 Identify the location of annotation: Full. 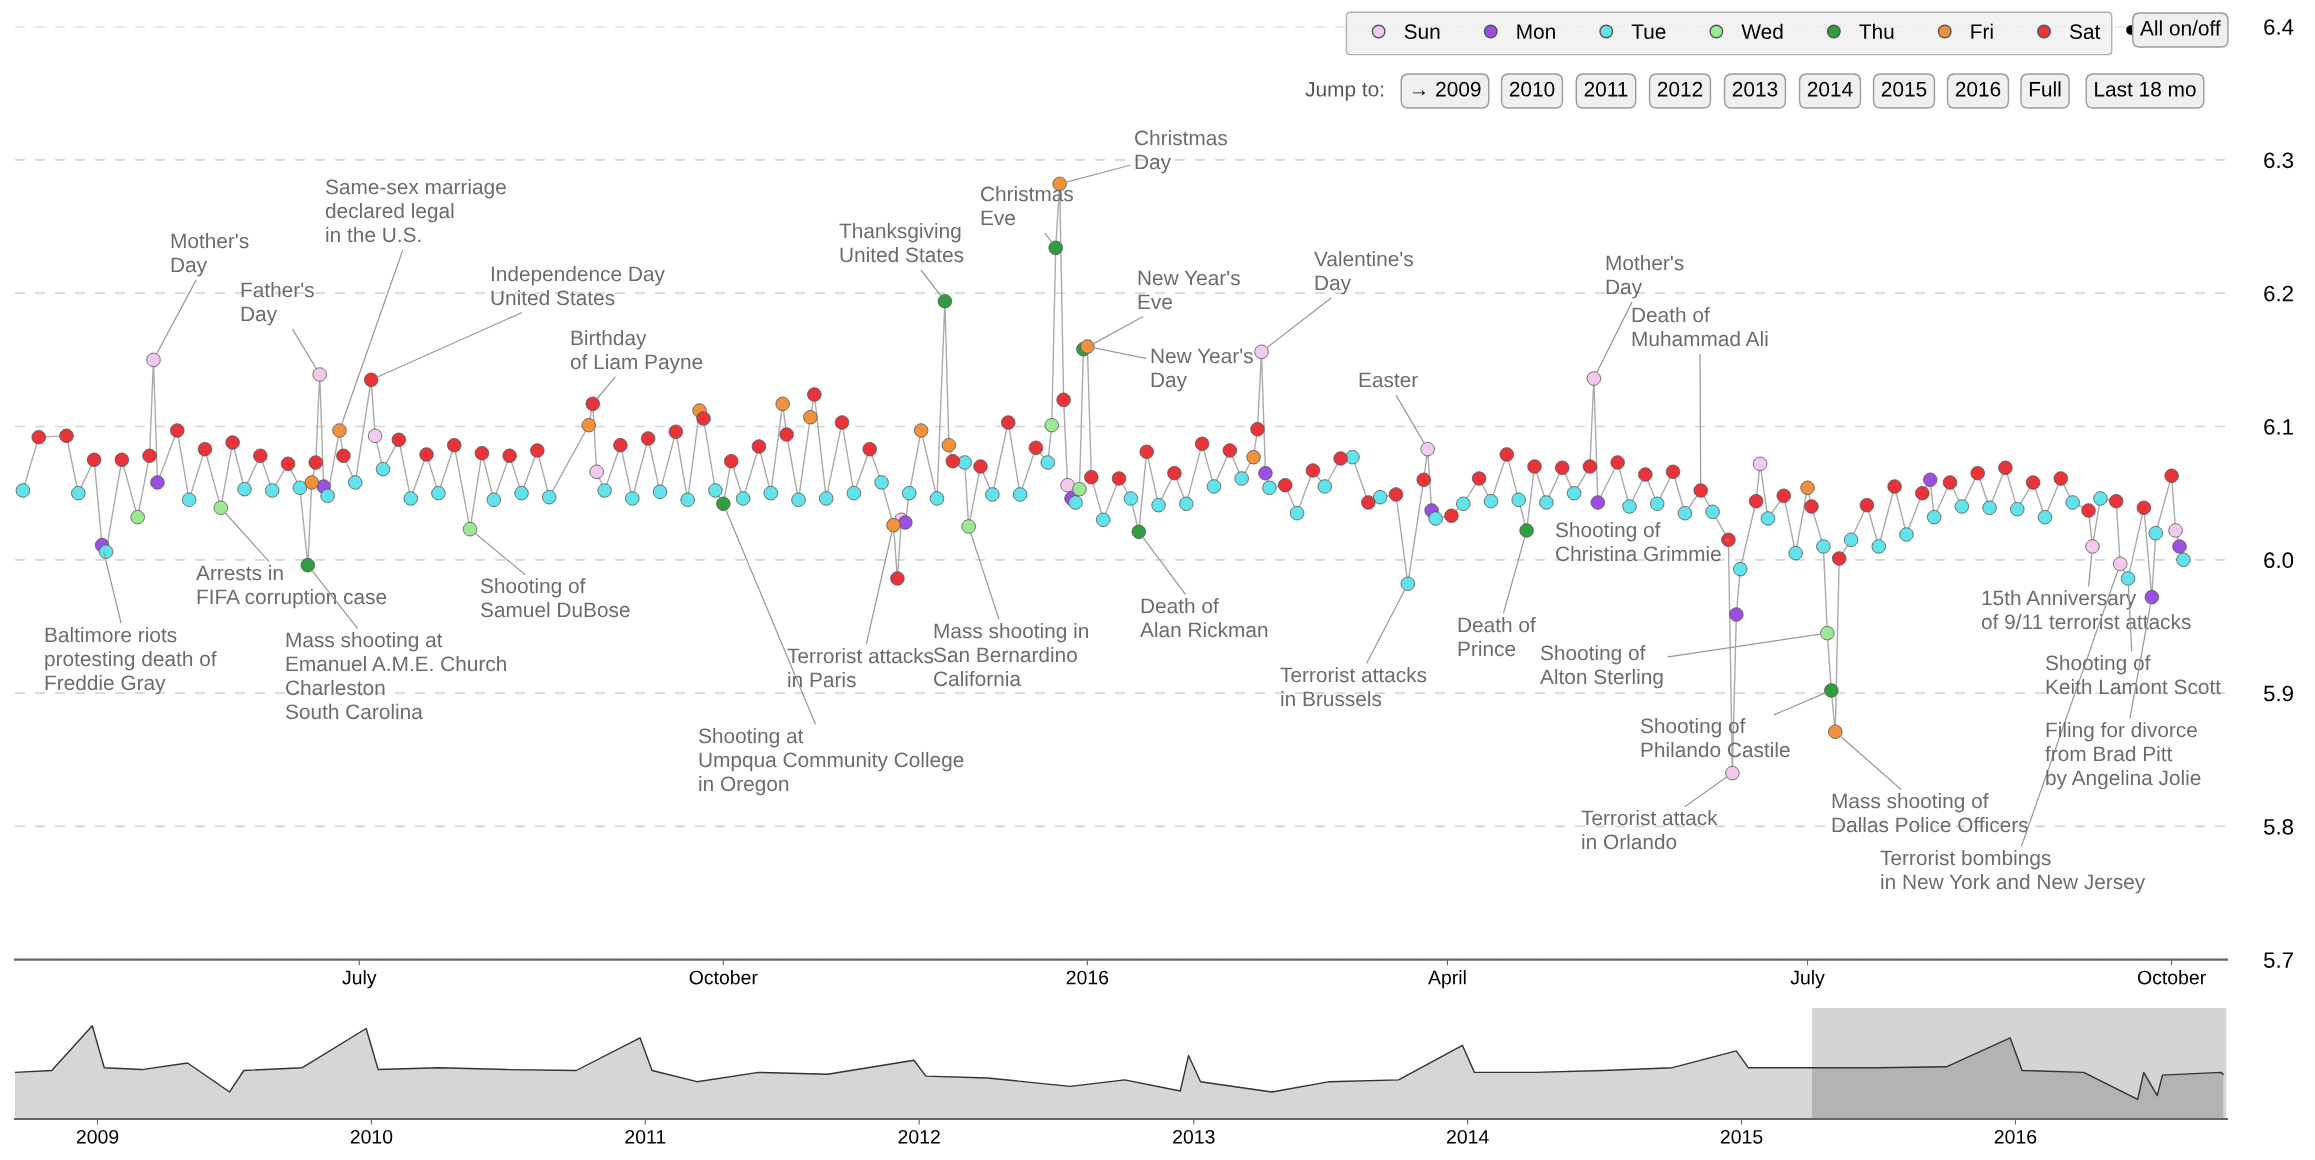
(2045, 89).